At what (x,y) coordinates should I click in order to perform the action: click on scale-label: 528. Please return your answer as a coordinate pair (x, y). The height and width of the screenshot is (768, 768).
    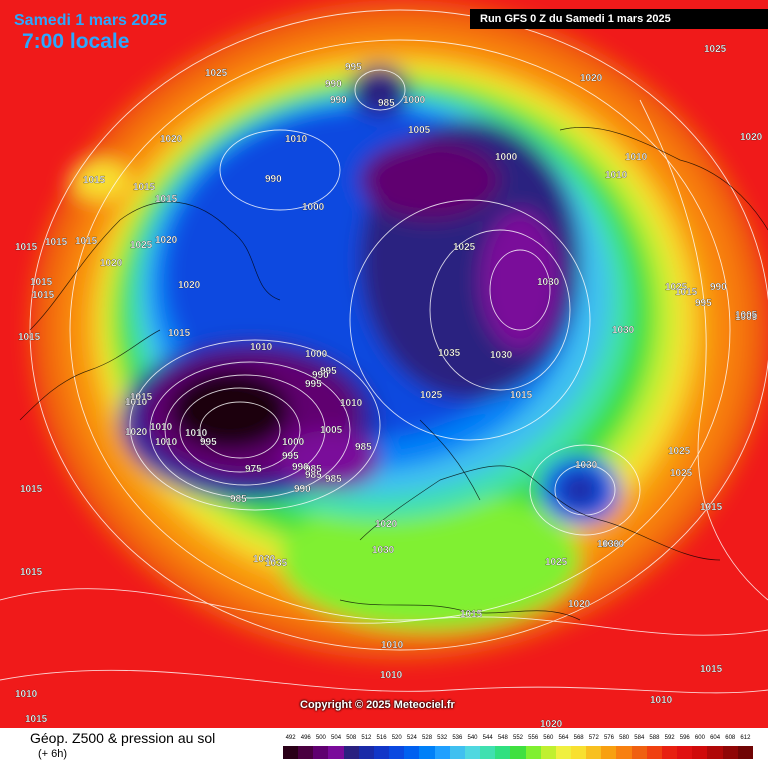
    Looking at the image, I should click on (427, 738).